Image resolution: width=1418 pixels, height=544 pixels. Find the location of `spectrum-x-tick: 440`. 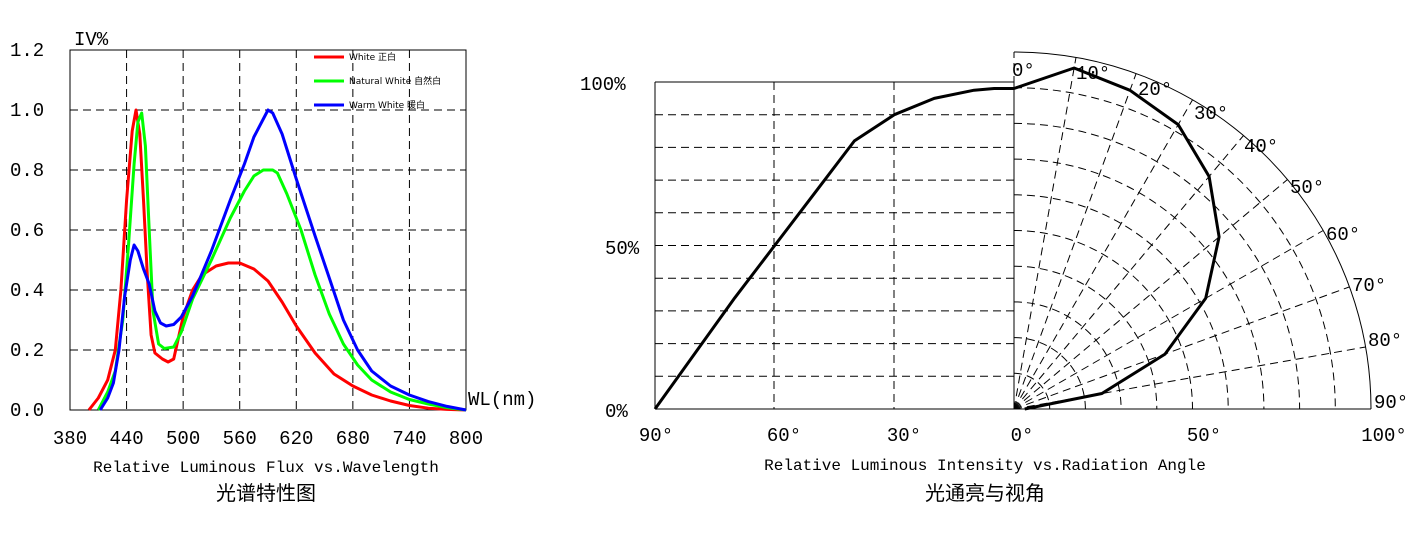

spectrum-x-tick: 440 is located at coordinates (126, 439).